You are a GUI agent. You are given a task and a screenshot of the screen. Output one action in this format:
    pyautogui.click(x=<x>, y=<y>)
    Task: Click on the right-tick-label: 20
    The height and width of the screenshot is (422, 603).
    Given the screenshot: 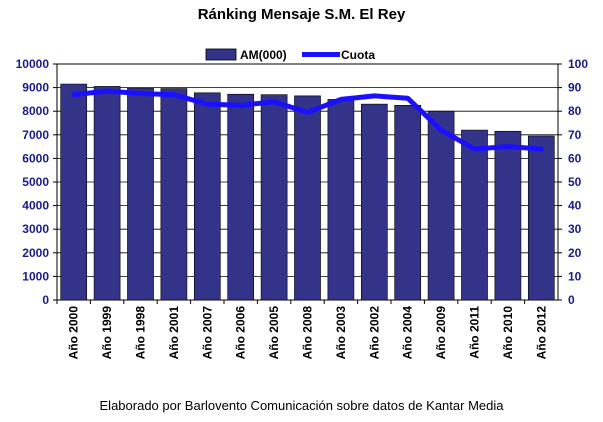 What is the action you would take?
    pyautogui.click(x=575, y=253)
    